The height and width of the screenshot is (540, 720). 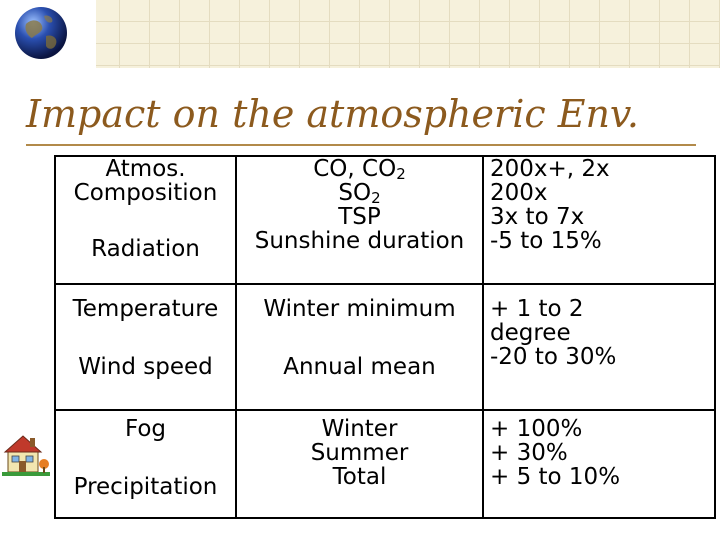 What do you see at coordinates (145, 169) in the screenshot?
I see `parameter-label: Atmos.` at bounding box center [145, 169].